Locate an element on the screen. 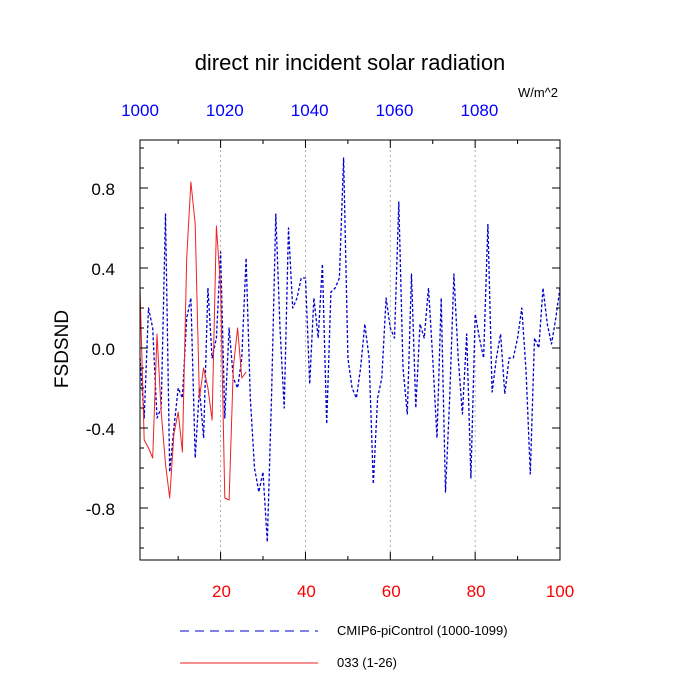  x-axis-top: 1000 1020 1040 1060 1080 is located at coordinates (309, 110).